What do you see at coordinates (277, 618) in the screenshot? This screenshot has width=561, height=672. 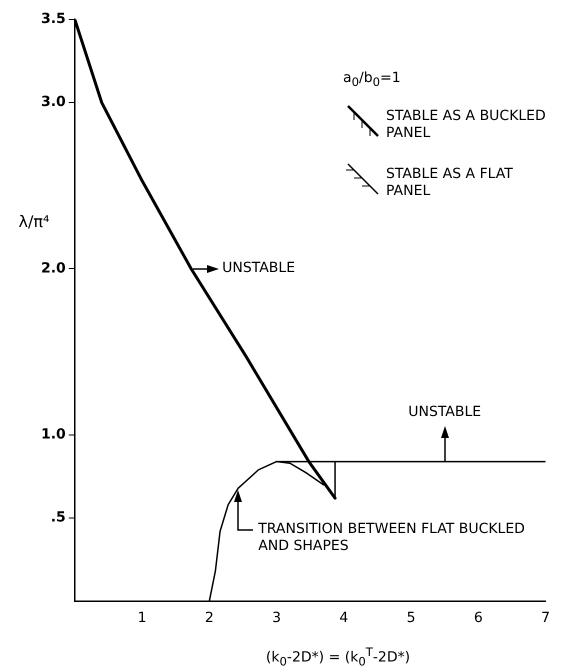 I see `x-tick-label: 3` at bounding box center [277, 618].